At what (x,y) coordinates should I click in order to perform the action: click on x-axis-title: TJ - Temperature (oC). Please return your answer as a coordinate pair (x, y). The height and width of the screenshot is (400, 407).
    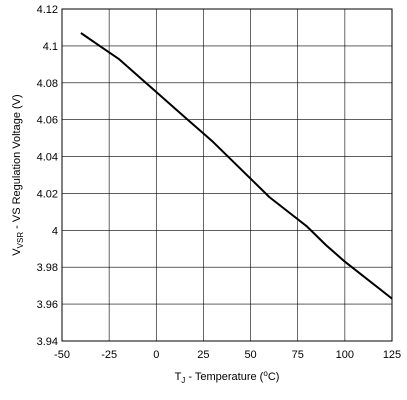
    Looking at the image, I should click on (227, 377).